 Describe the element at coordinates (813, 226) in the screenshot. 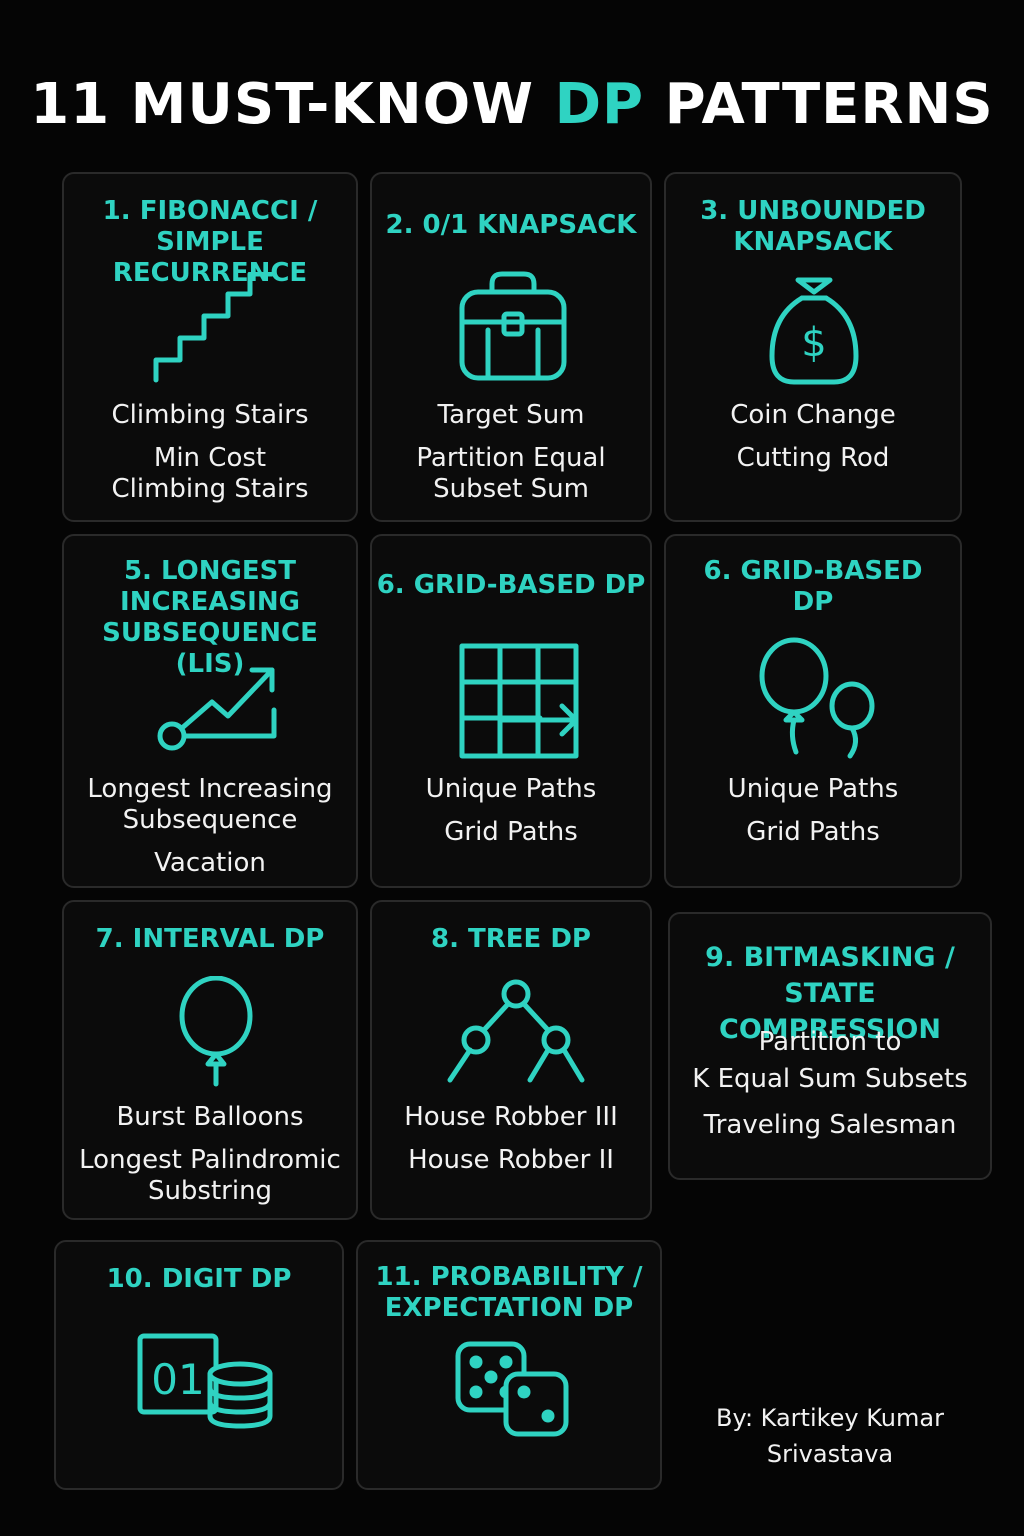

I see `card-title: 3. UNBOUNDED KNAPSACK` at that location.